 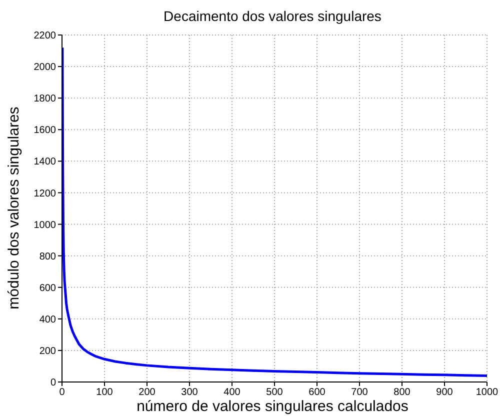 What do you see at coordinates (445, 392) in the screenshot?
I see `x-tick-label: 900` at bounding box center [445, 392].